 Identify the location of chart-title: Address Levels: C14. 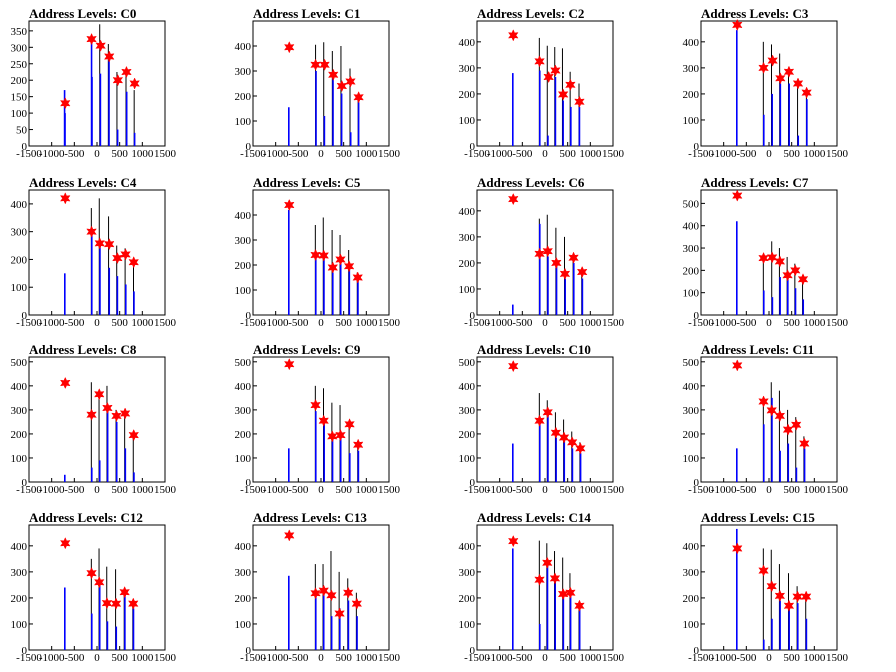
(534, 517).